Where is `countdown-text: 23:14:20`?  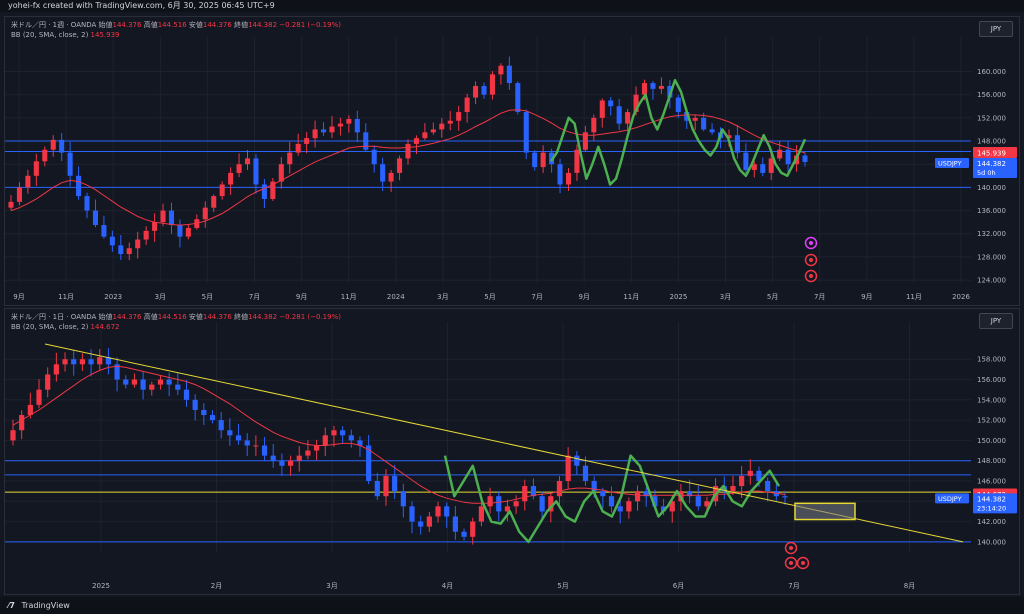
countdown-text: 23:14:20 is located at coordinates (991, 508).